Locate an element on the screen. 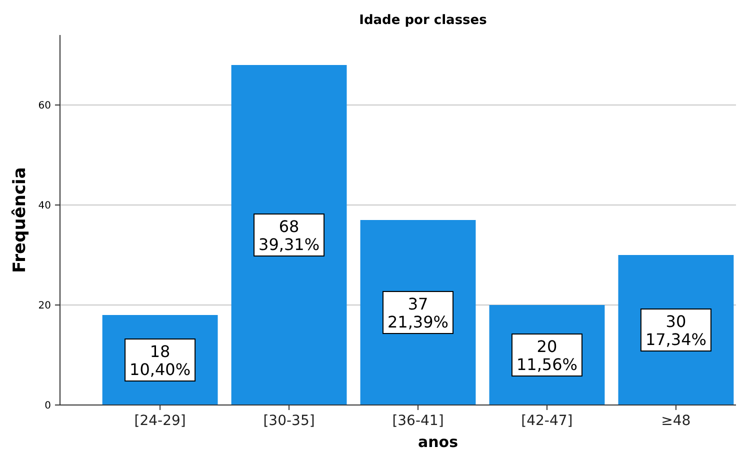 The width and height of the screenshot is (740, 454). y-tick-label: 0 is located at coordinates (47, 406).